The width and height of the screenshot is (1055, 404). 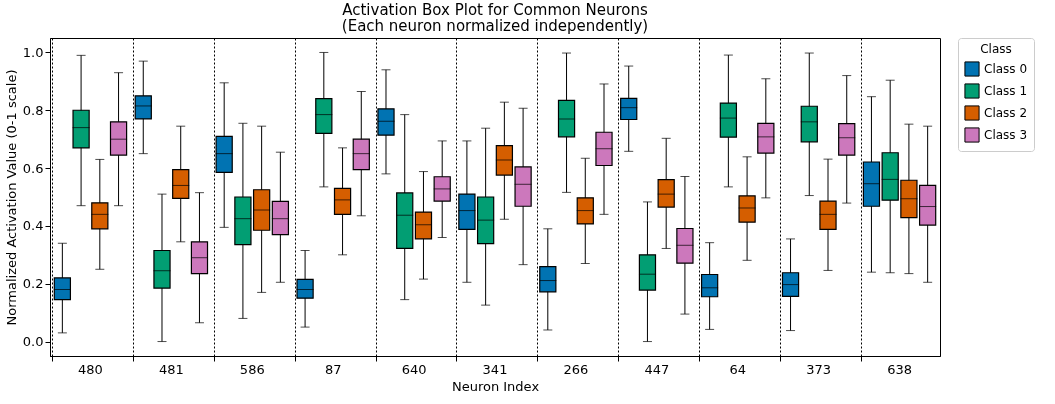 What do you see at coordinates (996, 49) in the screenshot?
I see `legend-title: Class` at bounding box center [996, 49].